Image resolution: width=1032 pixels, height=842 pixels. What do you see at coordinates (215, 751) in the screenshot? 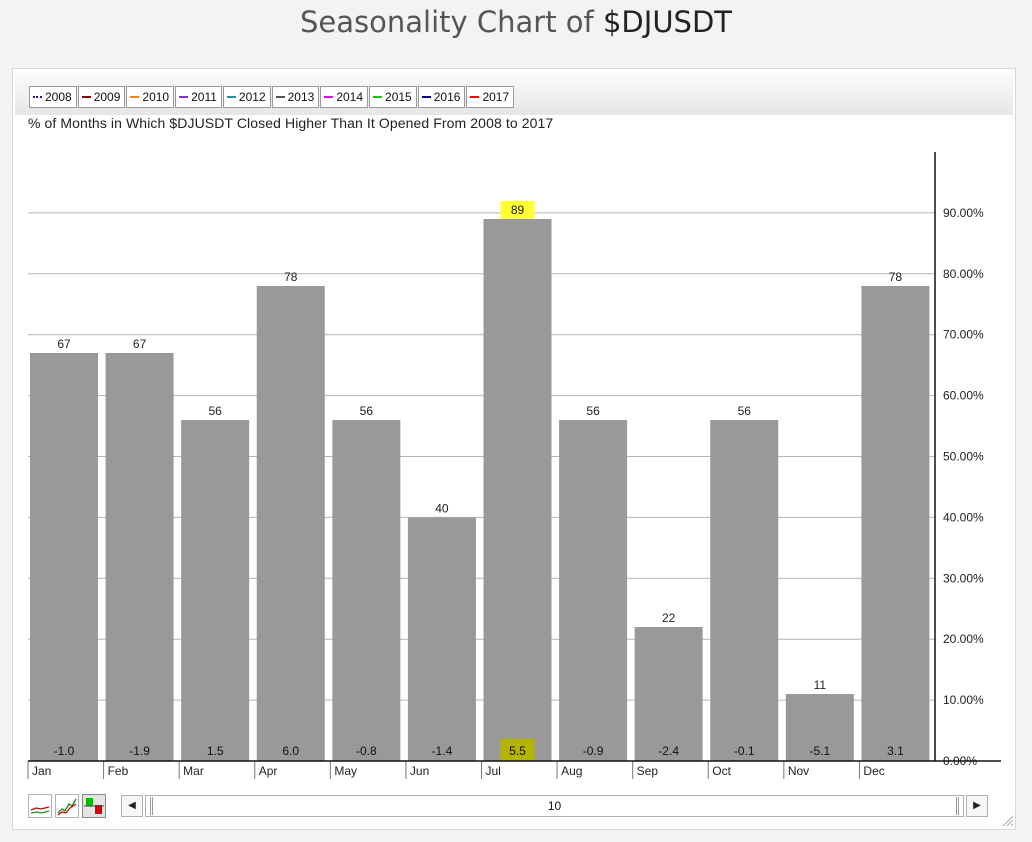
I see `bar-return-label: 1.5` at bounding box center [215, 751].